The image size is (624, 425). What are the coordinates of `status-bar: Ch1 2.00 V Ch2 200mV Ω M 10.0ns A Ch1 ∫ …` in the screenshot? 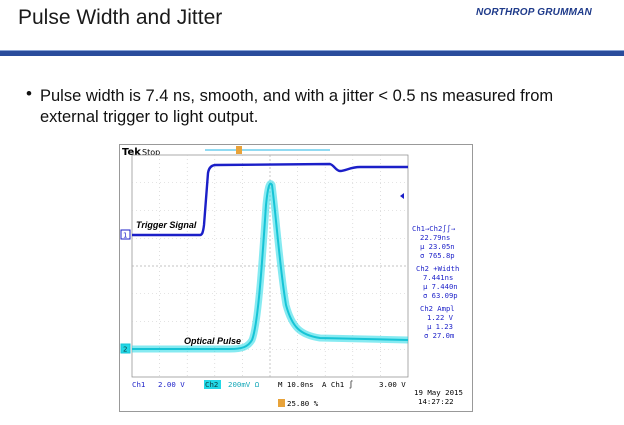 It's located at (297, 394).